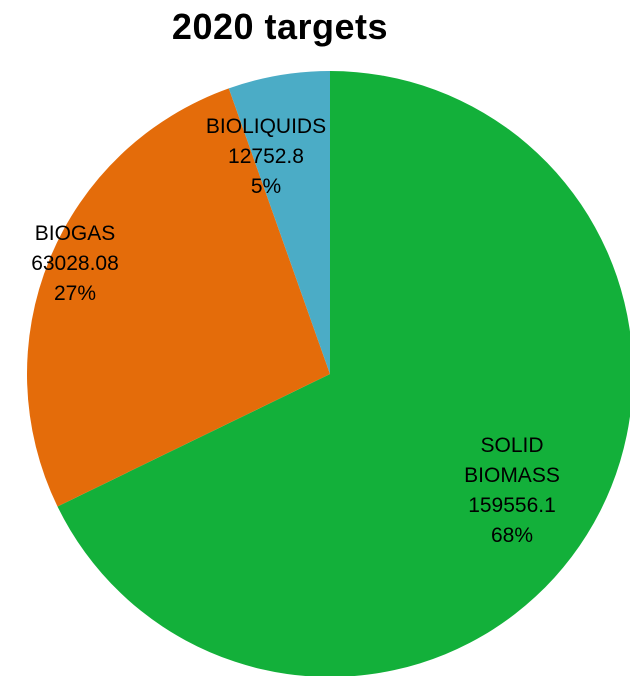  I want to click on chart-title: 2020 targets, so click(280, 26).